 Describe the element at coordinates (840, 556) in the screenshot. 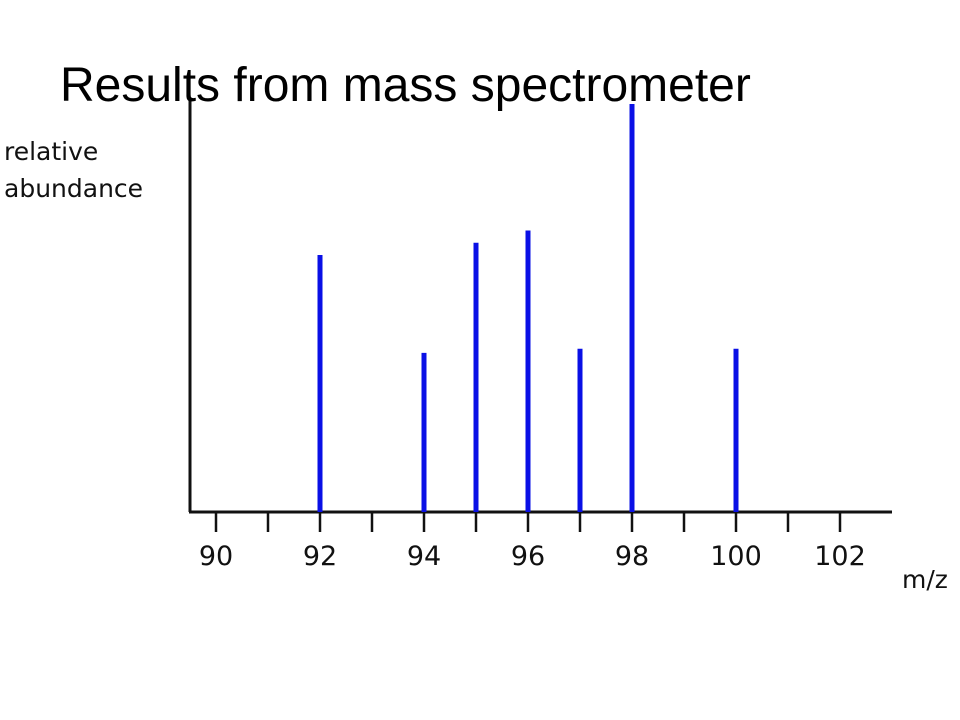

I see `x-tick-label-102: 102` at that location.